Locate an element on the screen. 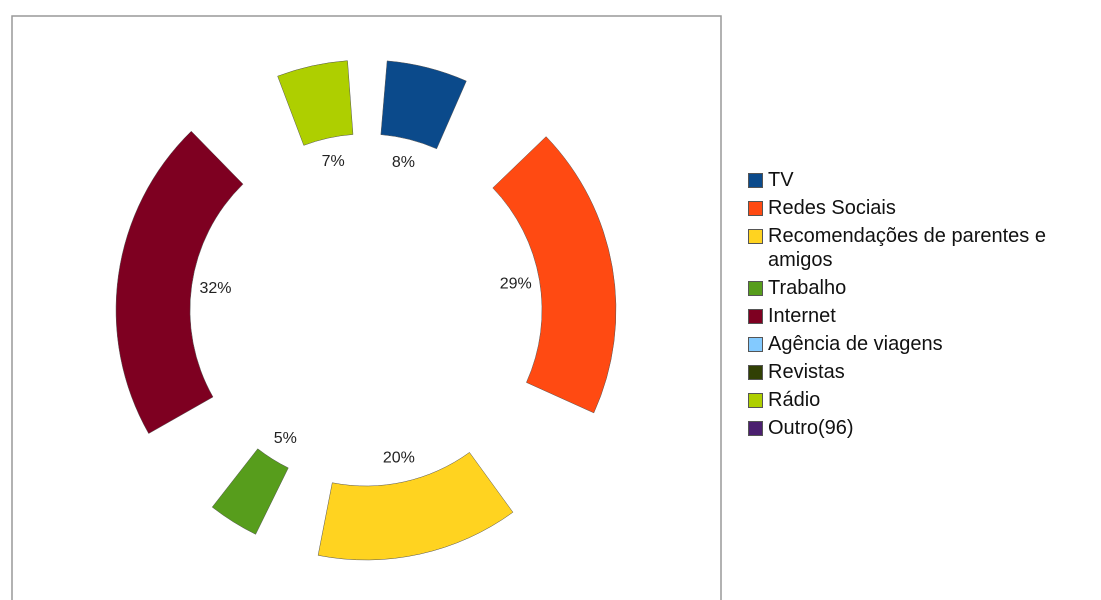  legend-label: Rádio is located at coordinates (794, 400).